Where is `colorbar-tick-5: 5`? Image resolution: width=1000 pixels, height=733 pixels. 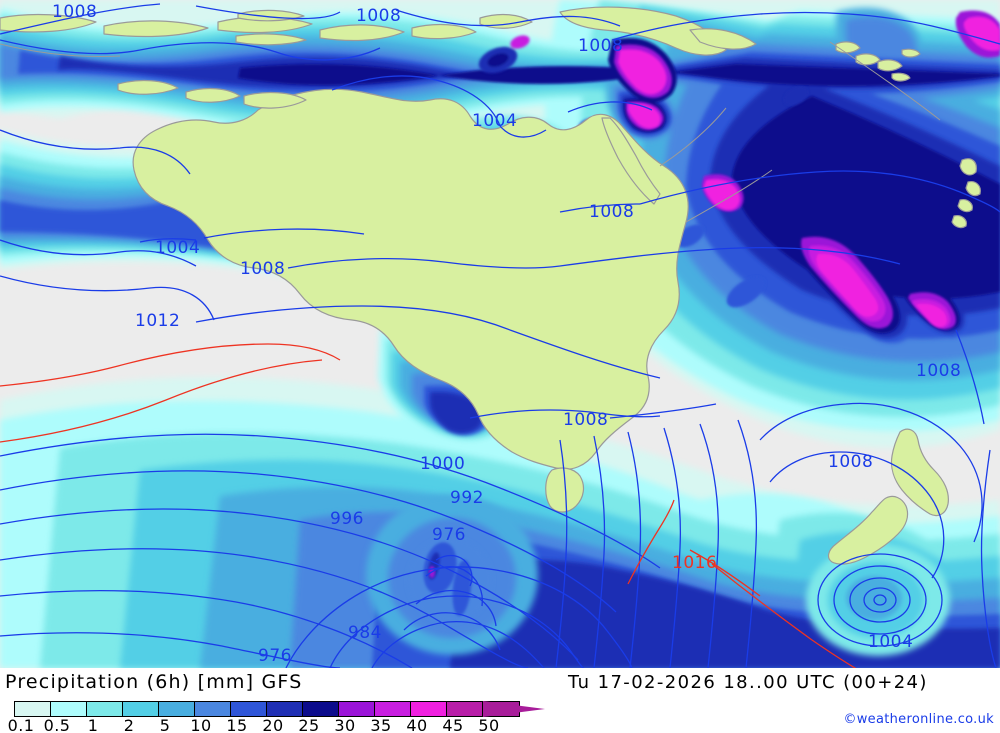
colorbar-tick-5: 5 is located at coordinates (165, 724).